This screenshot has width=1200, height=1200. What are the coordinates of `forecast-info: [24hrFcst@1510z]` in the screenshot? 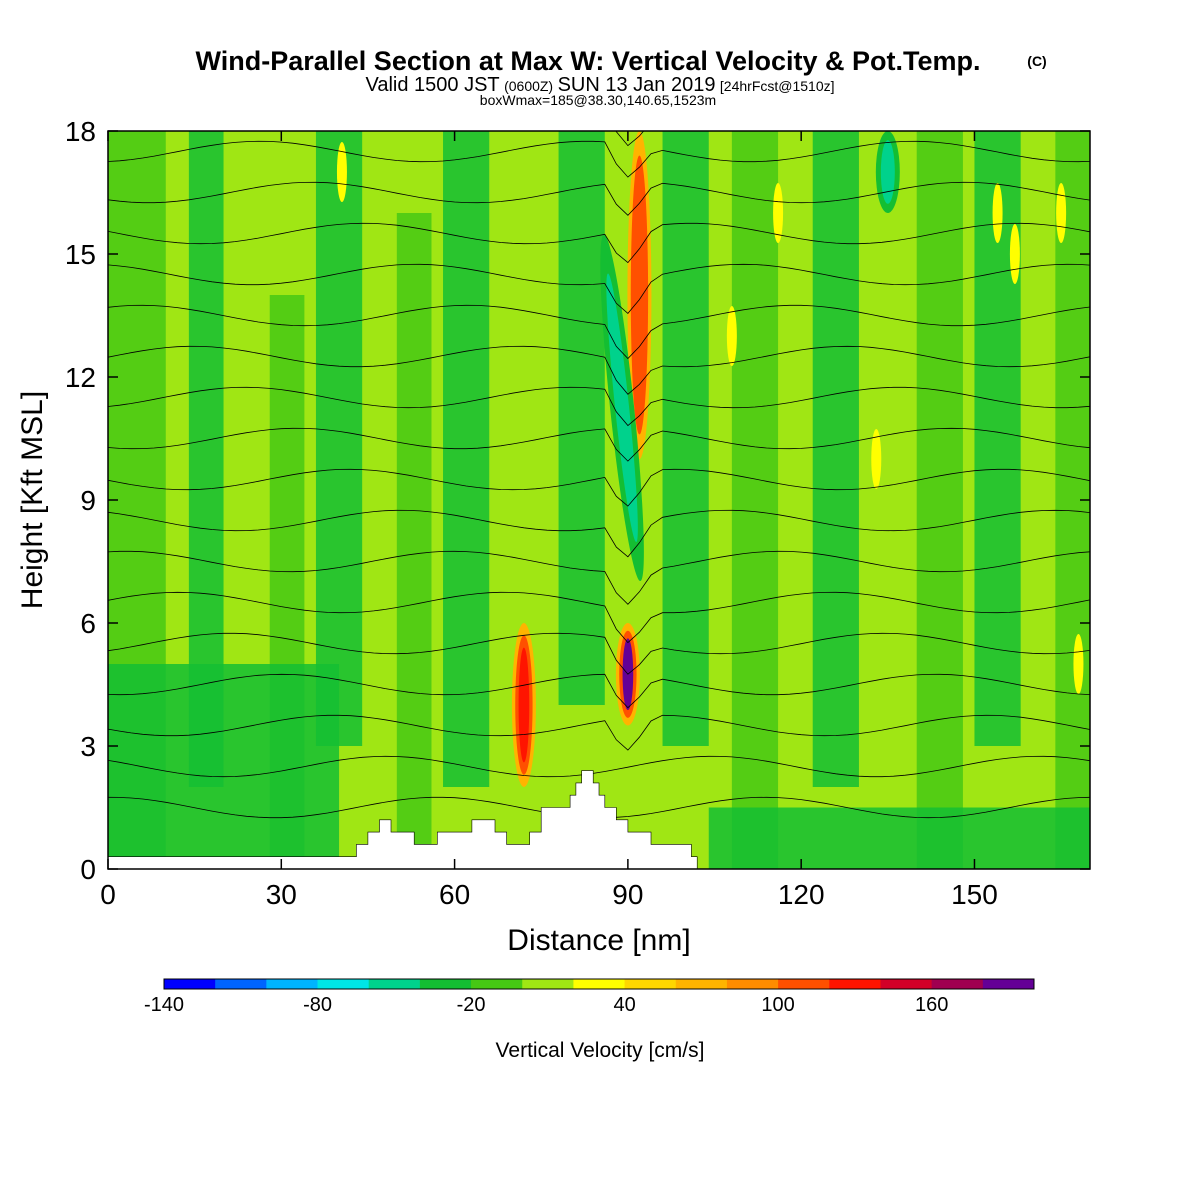 It's located at (777, 86).